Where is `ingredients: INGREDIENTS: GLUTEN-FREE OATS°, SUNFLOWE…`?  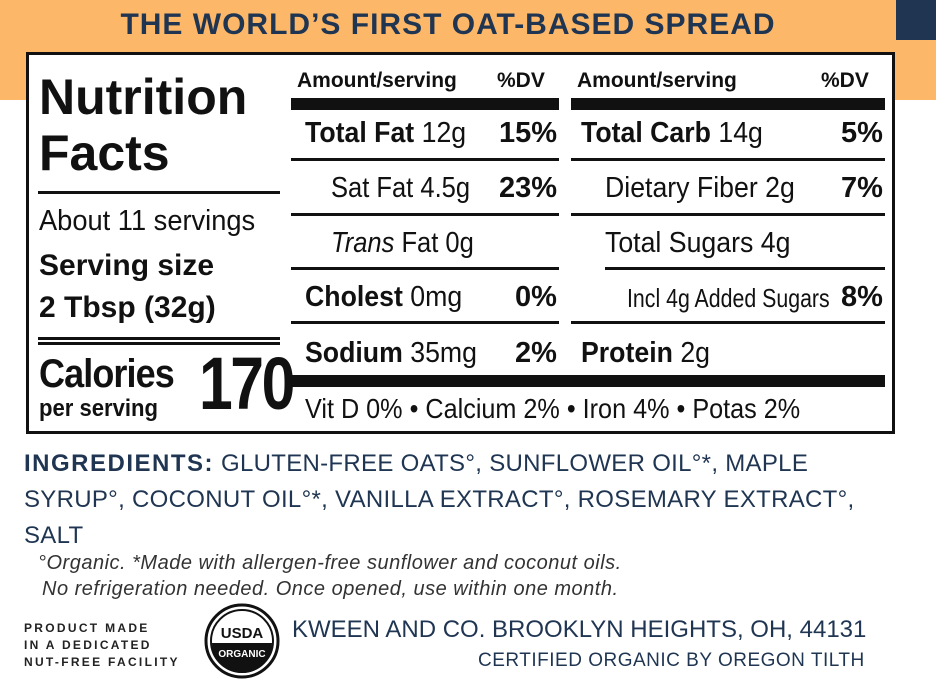
ingredients: INGREDIENTS: GLUTEN-FREE OATS°, SUNFLOWE… is located at coordinates (469, 500).